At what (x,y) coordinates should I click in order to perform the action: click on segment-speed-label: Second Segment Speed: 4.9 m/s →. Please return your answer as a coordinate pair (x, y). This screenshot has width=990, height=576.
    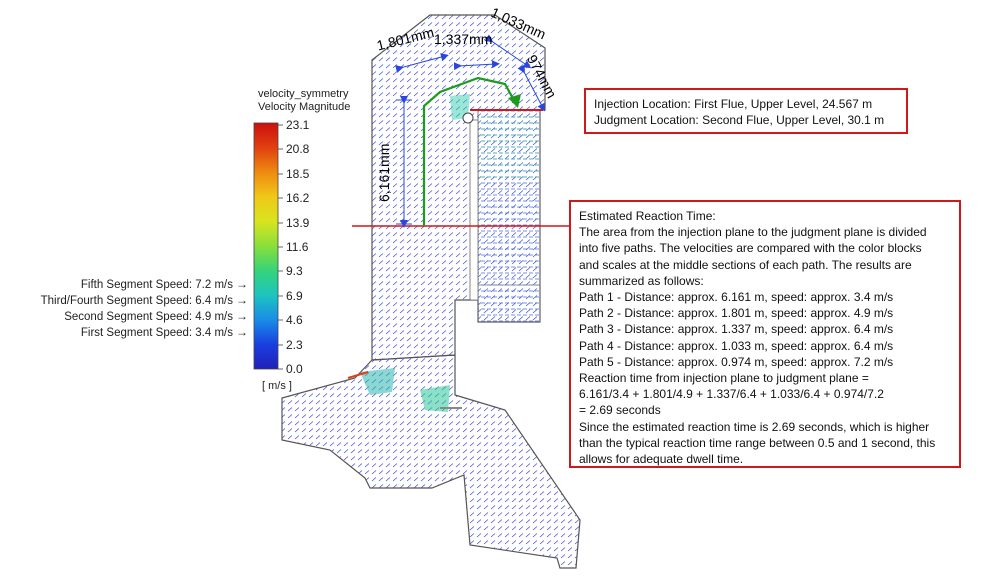
    Looking at the image, I should click on (156, 316).